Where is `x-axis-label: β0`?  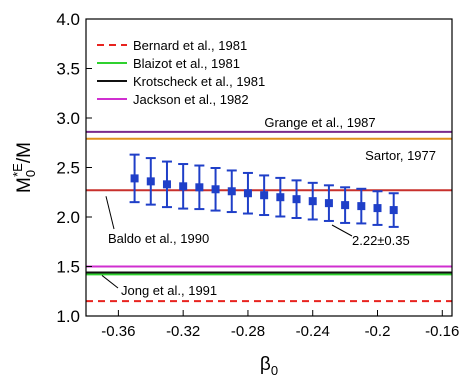 x-axis-label: β0 is located at coordinates (269, 366).